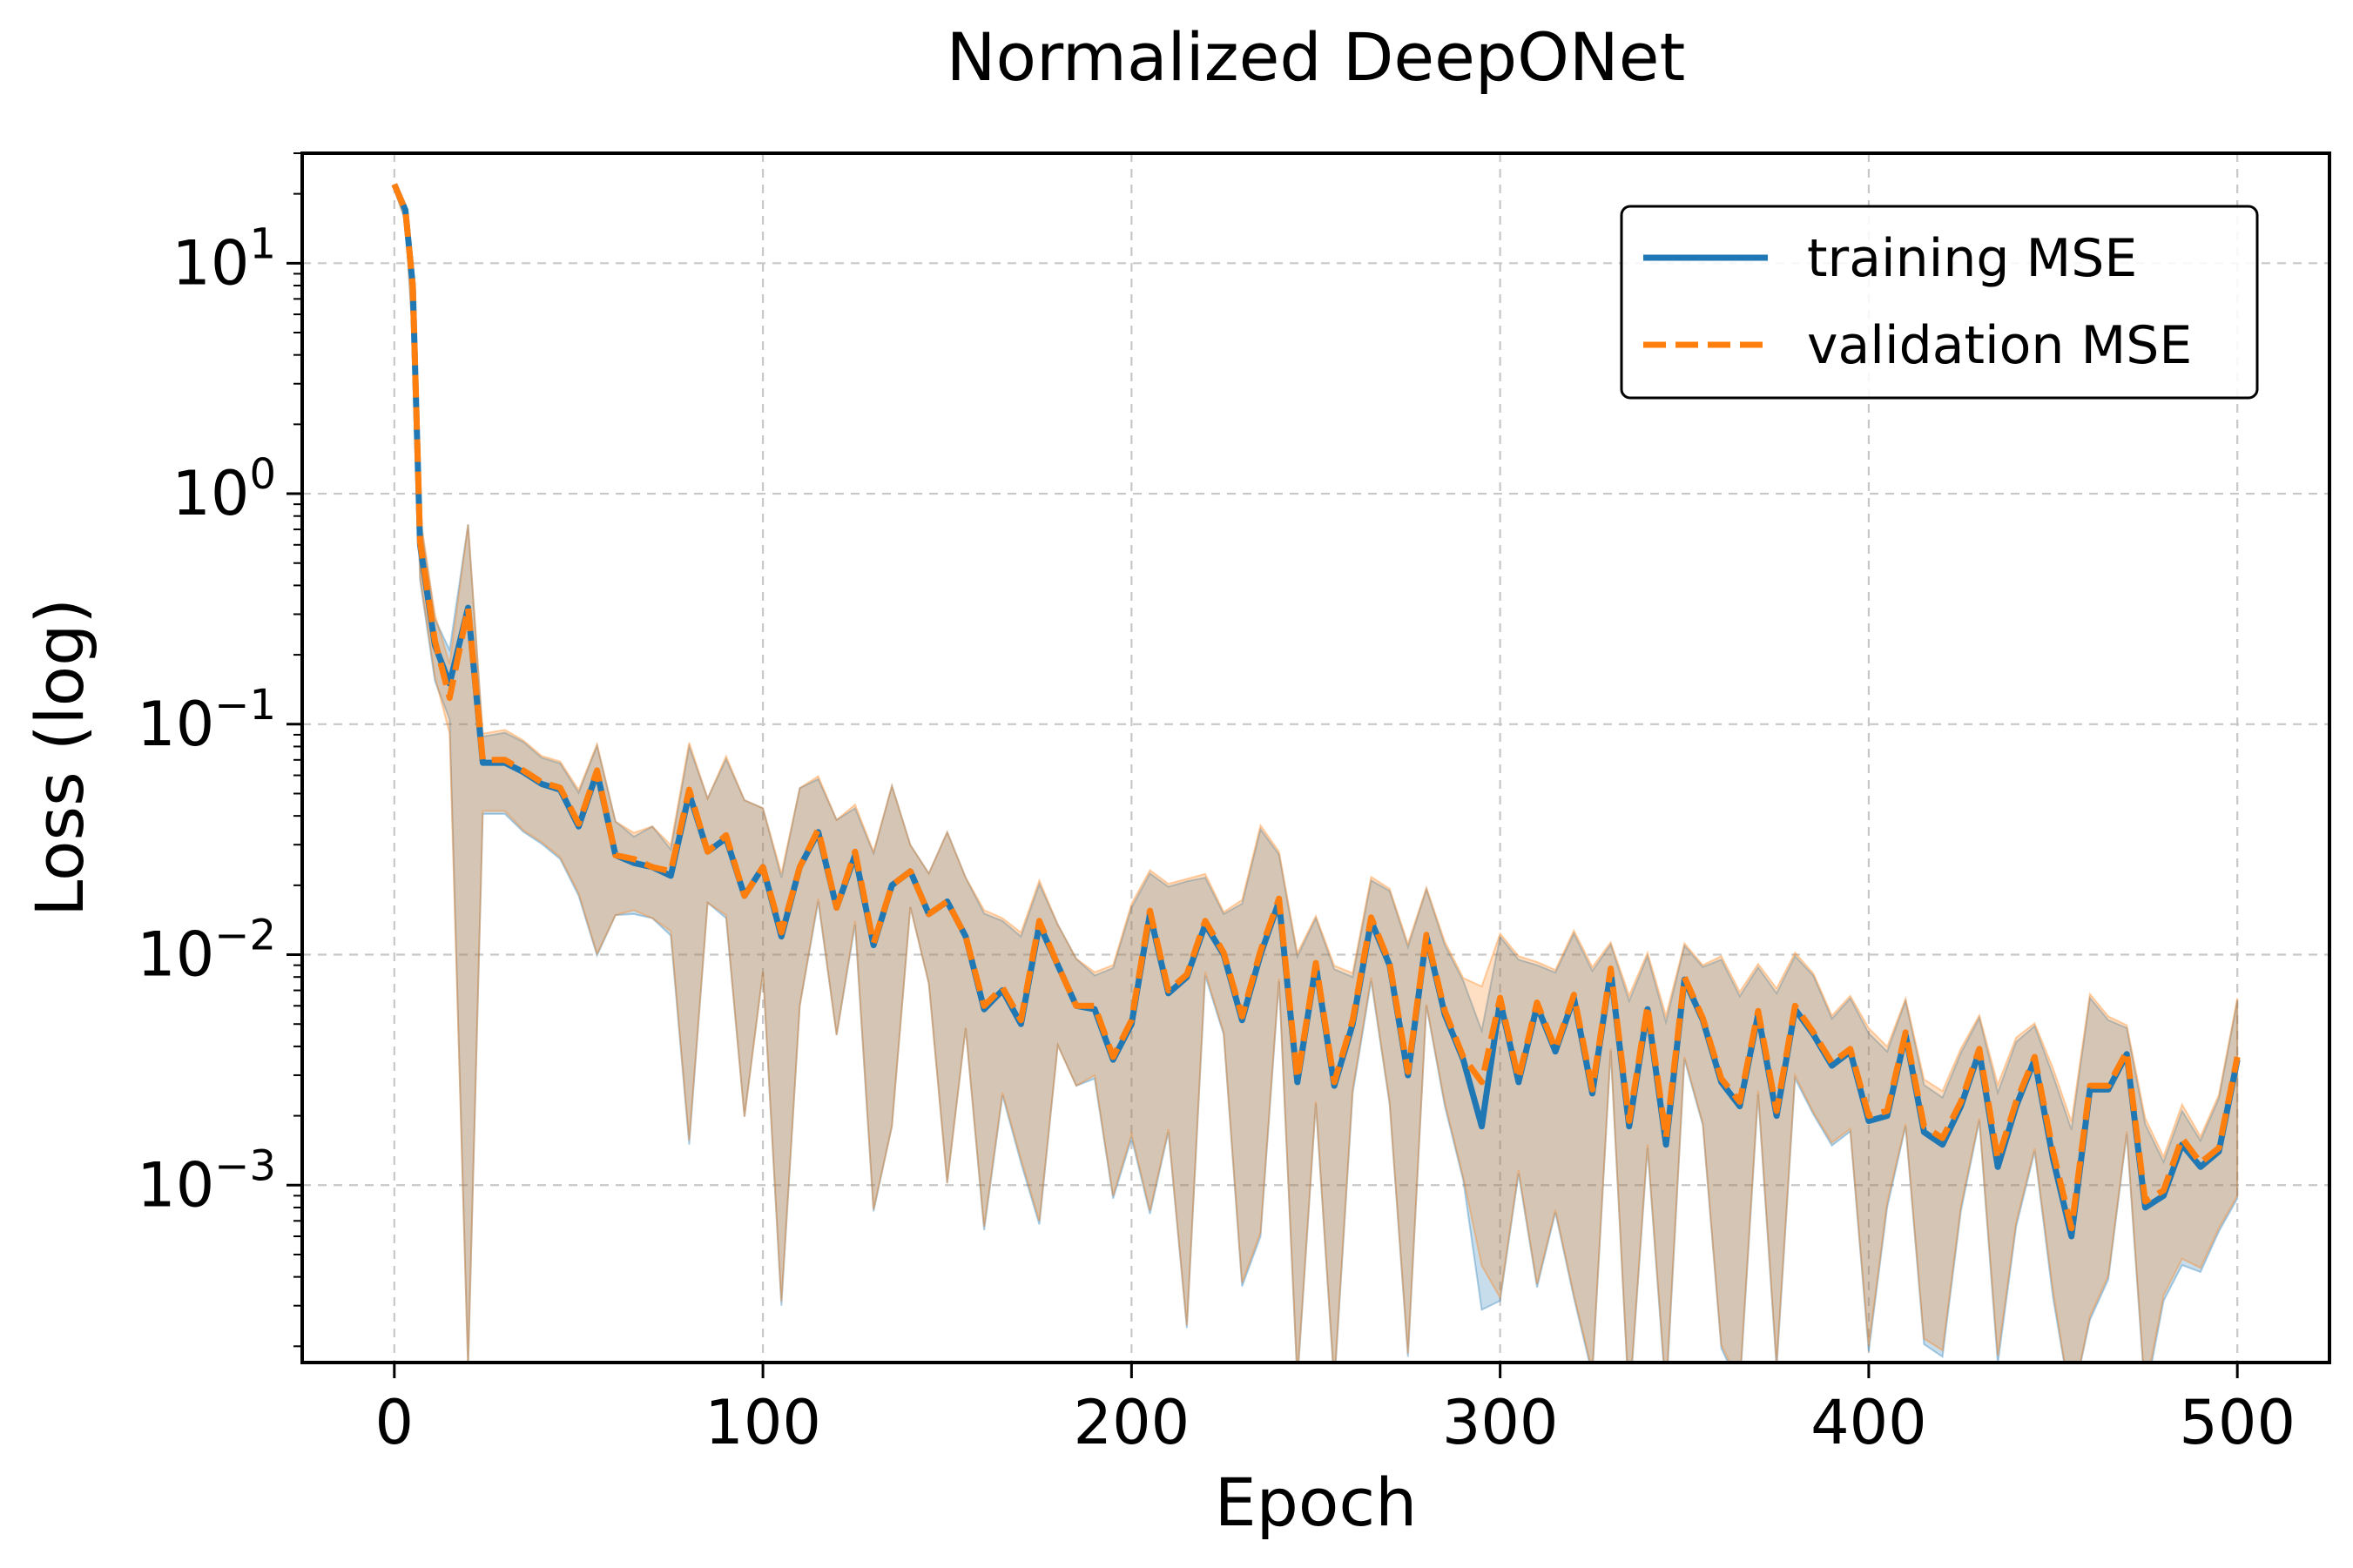 This screenshot has height=1568, width=2353. I want to click on x-axis: 0 100 200 300 400 500, so click(1335, 1410).